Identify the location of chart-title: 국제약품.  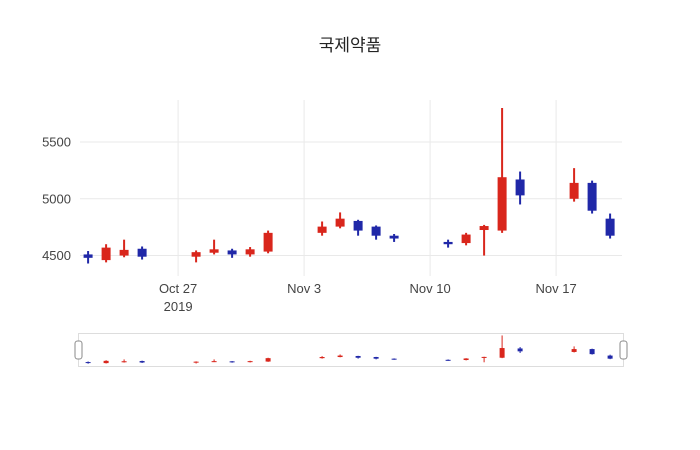
(350, 45).